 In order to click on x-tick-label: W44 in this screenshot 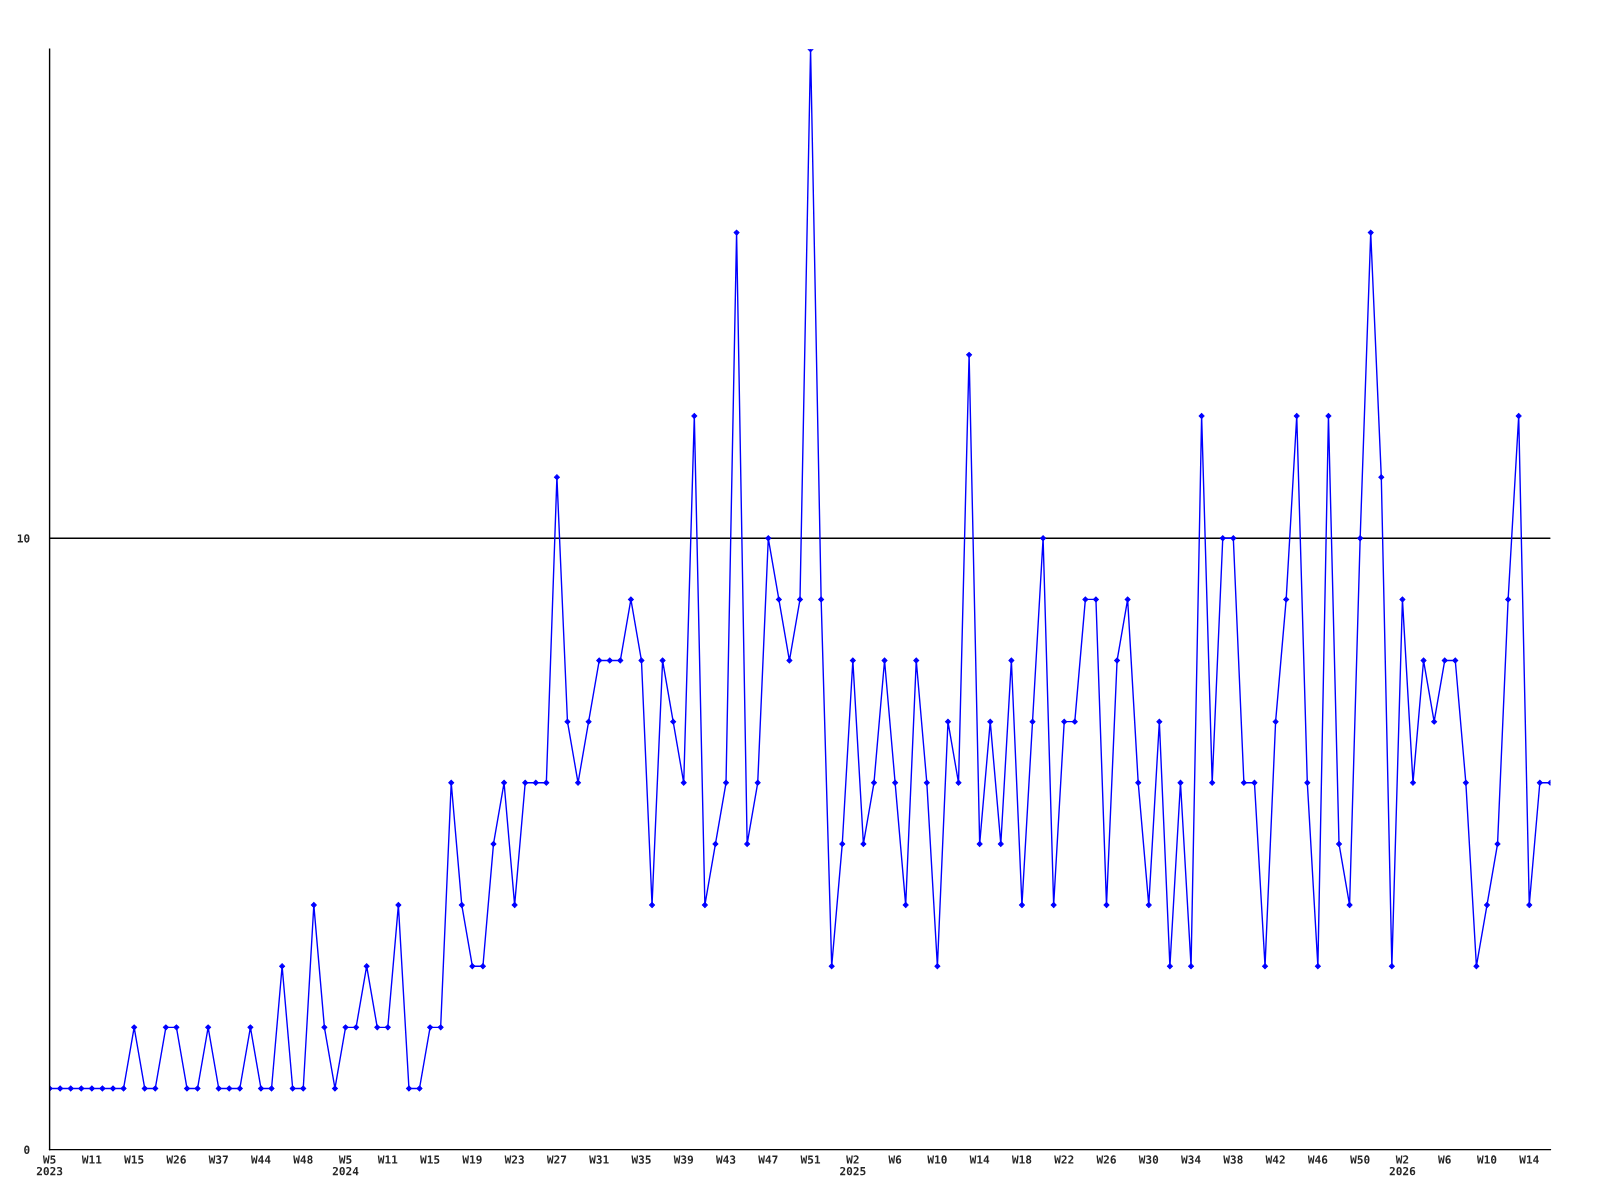, I will do `click(260, 1159)`.